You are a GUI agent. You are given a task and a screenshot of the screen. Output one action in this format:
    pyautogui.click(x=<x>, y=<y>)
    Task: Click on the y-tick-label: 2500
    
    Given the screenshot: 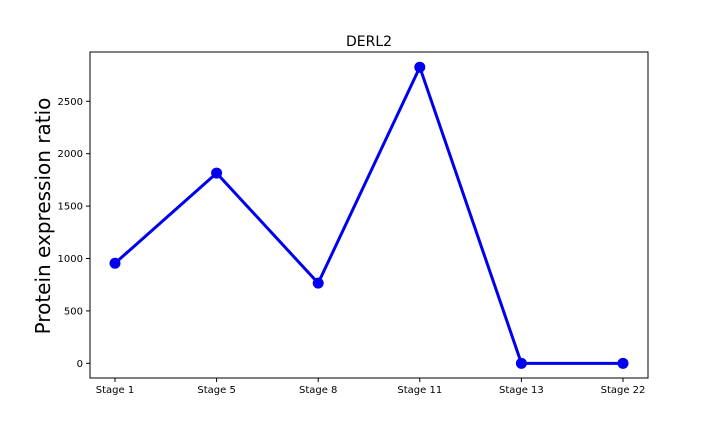 What is the action you would take?
    pyautogui.click(x=70, y=102)
    